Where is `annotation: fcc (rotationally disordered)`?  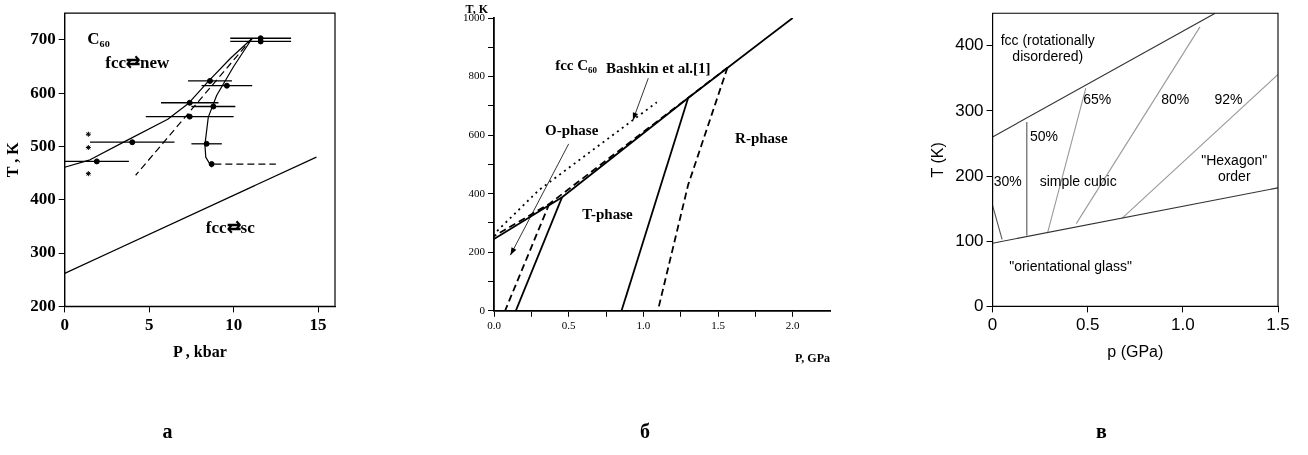
annotation: fcc (rotationally disordered) is located at coordinates (1047, 47).